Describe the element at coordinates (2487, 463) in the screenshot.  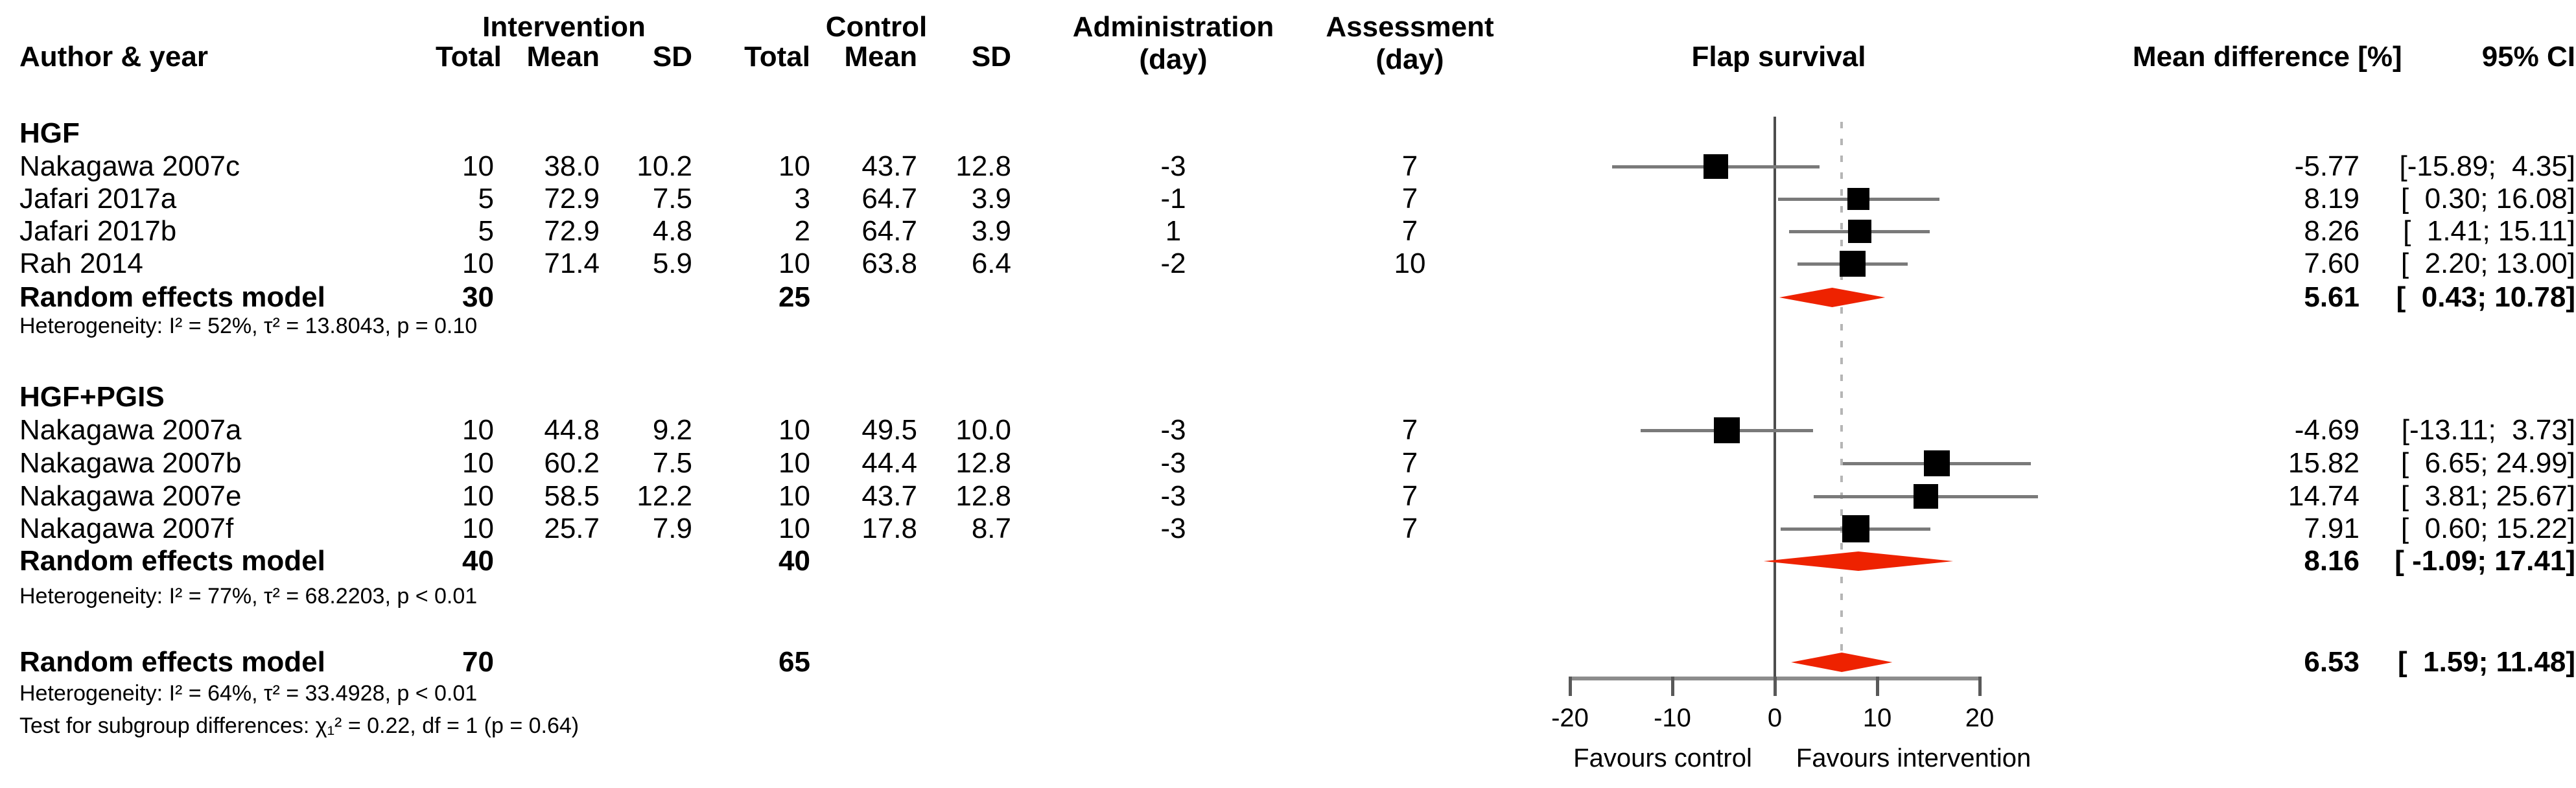
I see `ci-value: [ 6.65; 24.99]` at that location.